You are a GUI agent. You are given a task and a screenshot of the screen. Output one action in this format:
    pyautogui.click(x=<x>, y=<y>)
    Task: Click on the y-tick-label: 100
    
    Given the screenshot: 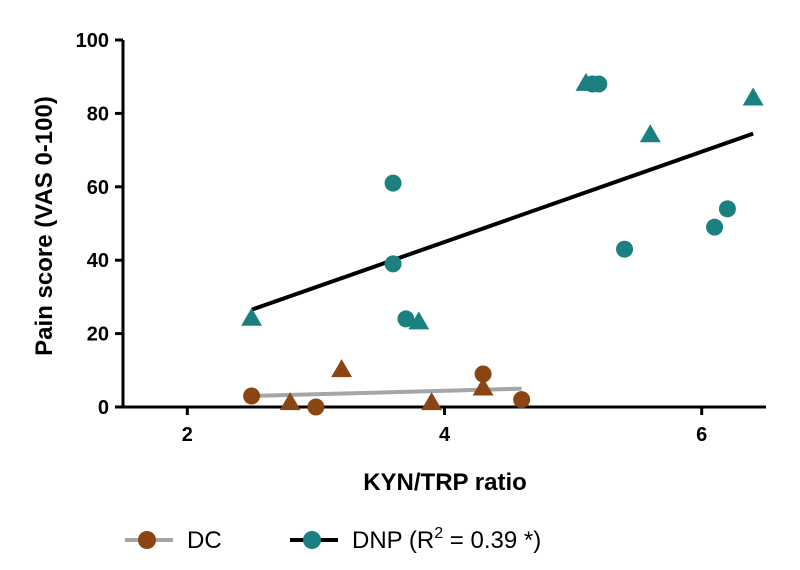 What is the action you would take?
    pyautogui.click(x=92, y=41)
    